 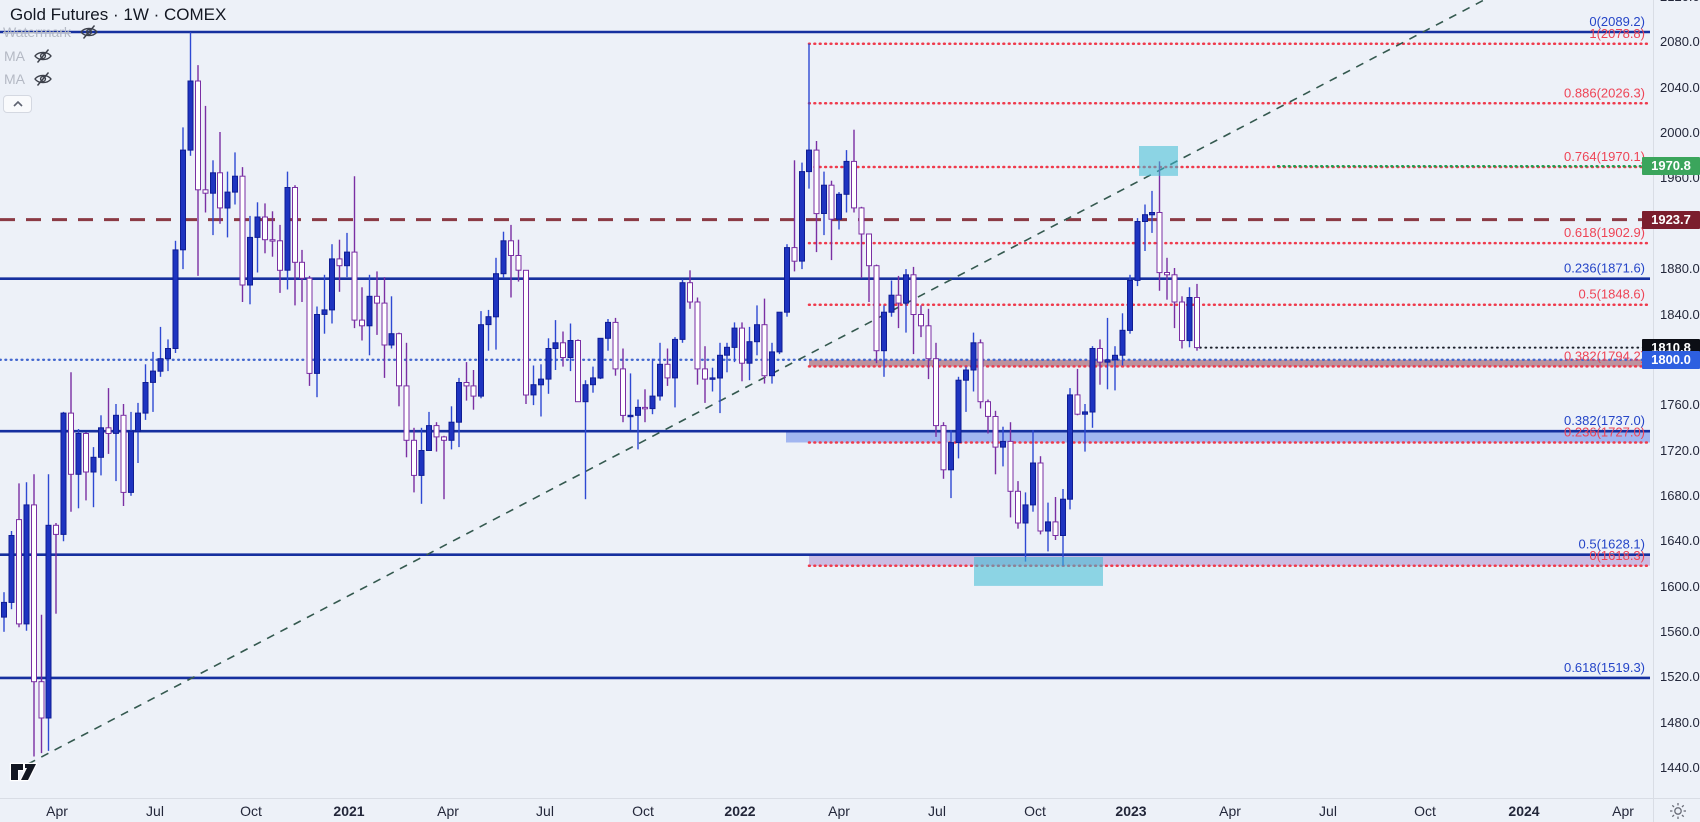 What do you see at coordinates (28, 56) in the screenshot?
I see `legend-row-ma1: MA` at bounding box center [28, 56].